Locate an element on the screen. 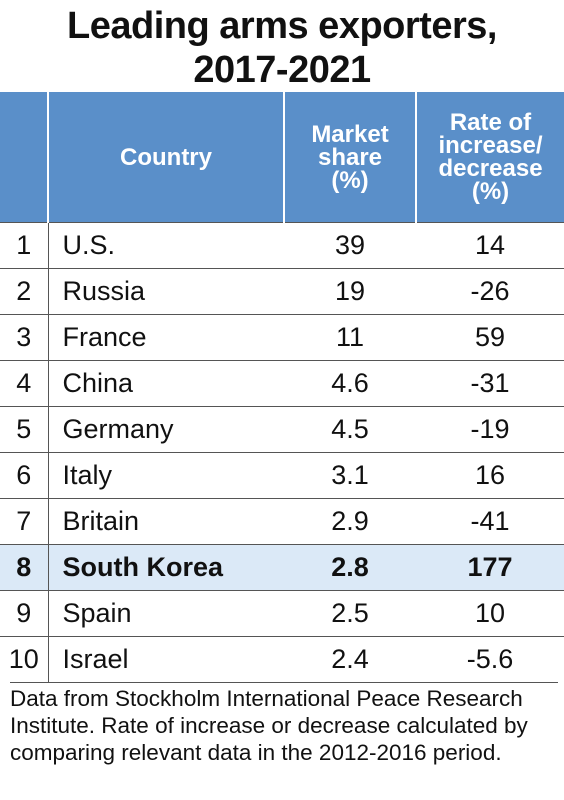  rate-cell: -26 is located at coordinates (490, 291).